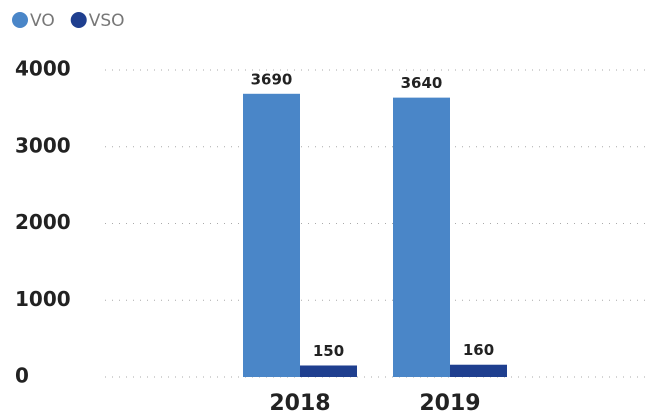 This screenshot has height=419, width=646. What do you see at coordinates (299, 403) in the screenshot?
I see `x-tick-label: 2018` at bounding box center [299, 403].